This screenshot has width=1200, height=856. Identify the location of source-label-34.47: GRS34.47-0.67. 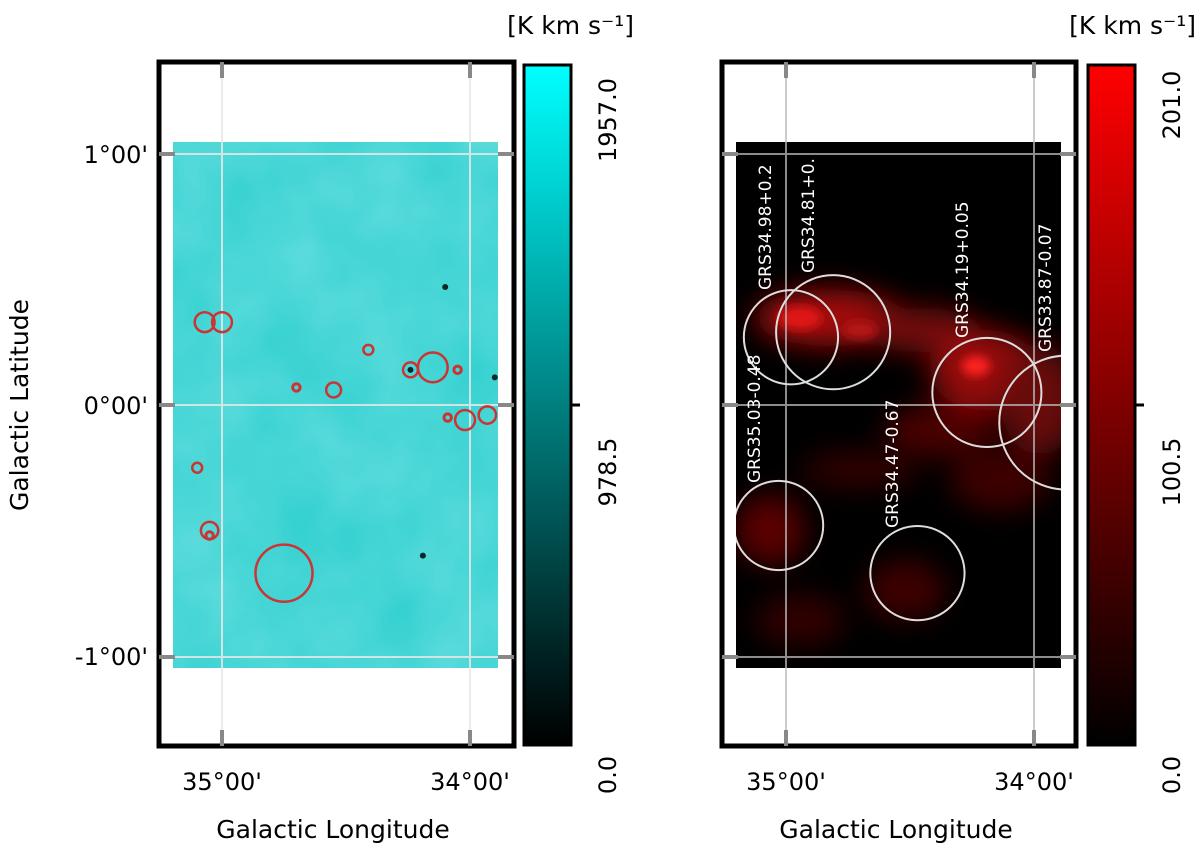
(893, 464).